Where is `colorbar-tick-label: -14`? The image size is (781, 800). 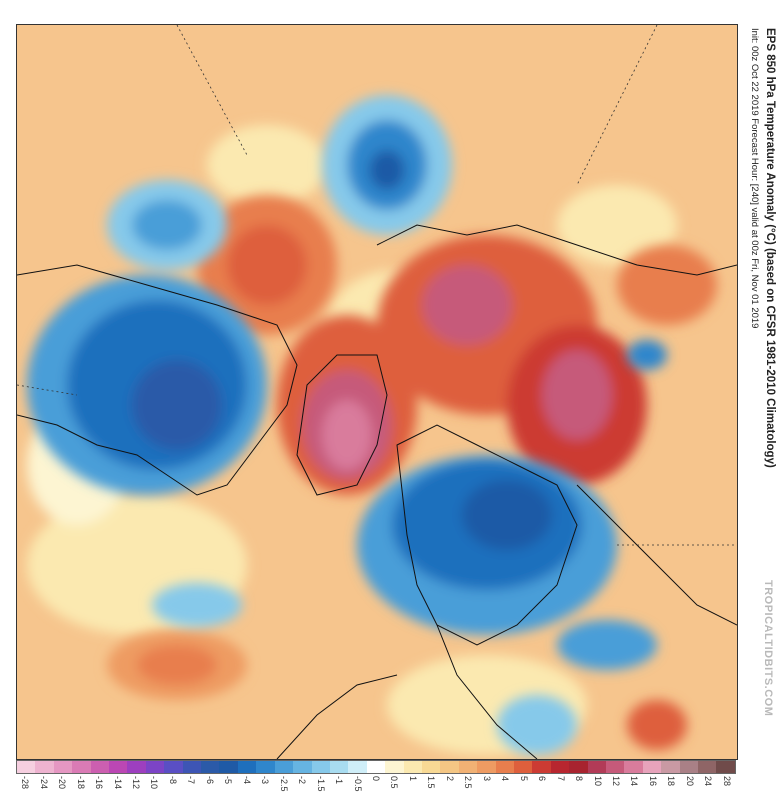 colorbar-tick-label: -14 is located at coordinates (117, 783).